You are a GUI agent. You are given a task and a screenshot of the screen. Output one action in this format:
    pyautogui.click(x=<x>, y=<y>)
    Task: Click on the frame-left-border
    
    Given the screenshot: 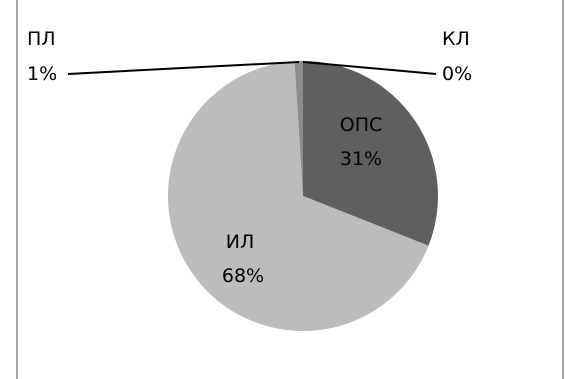 What is the action you would take?
    pyautogui.click(x=17, y=189)
    